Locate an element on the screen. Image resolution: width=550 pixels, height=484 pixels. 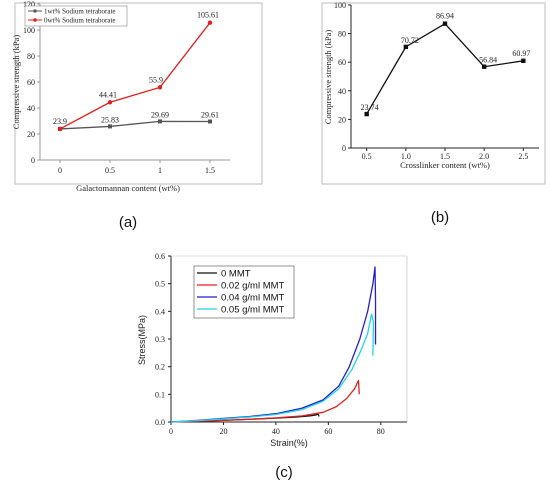
chart-a-data-label: 105.61 is located at coordinates (208, 15).